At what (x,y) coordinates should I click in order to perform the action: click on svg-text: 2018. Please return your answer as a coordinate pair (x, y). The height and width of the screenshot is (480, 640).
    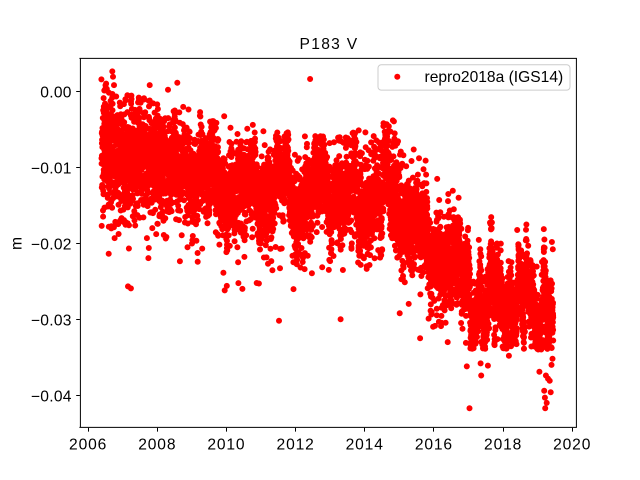
    Looking at the image, I should click on (503, 445).